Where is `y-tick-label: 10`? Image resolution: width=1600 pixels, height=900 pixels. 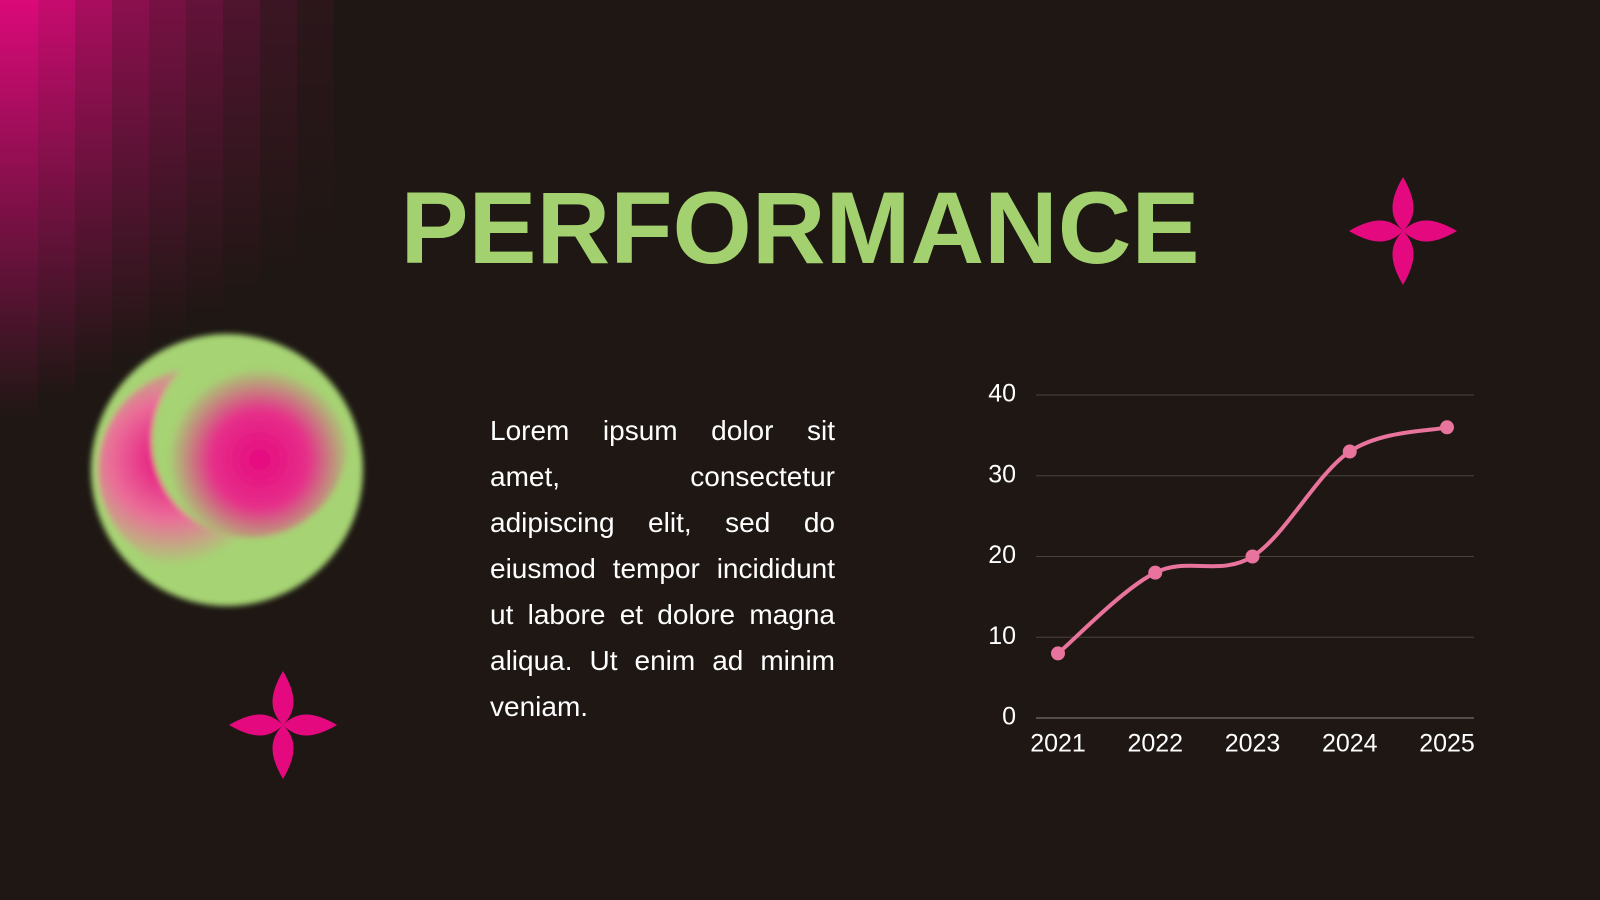 y-tick-label: 10 is located at coordinates (1002, 636).